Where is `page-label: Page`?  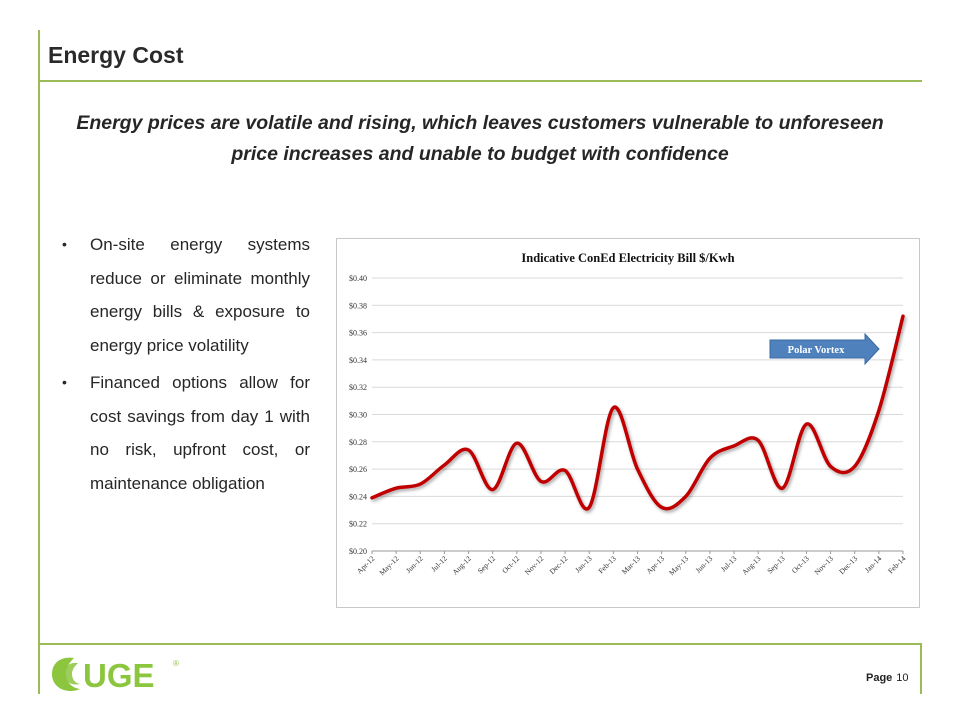 page-label: Page is located at coordinates (879, 678).